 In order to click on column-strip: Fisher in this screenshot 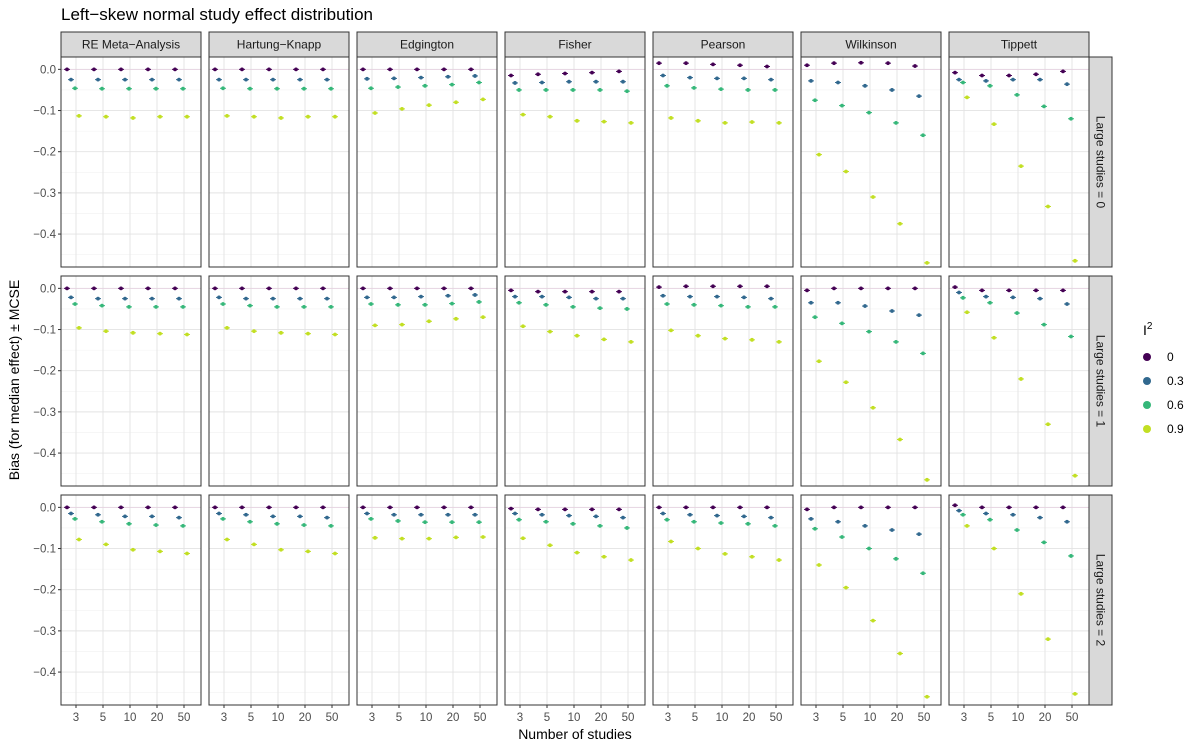, I will do `click(575, 44)`.